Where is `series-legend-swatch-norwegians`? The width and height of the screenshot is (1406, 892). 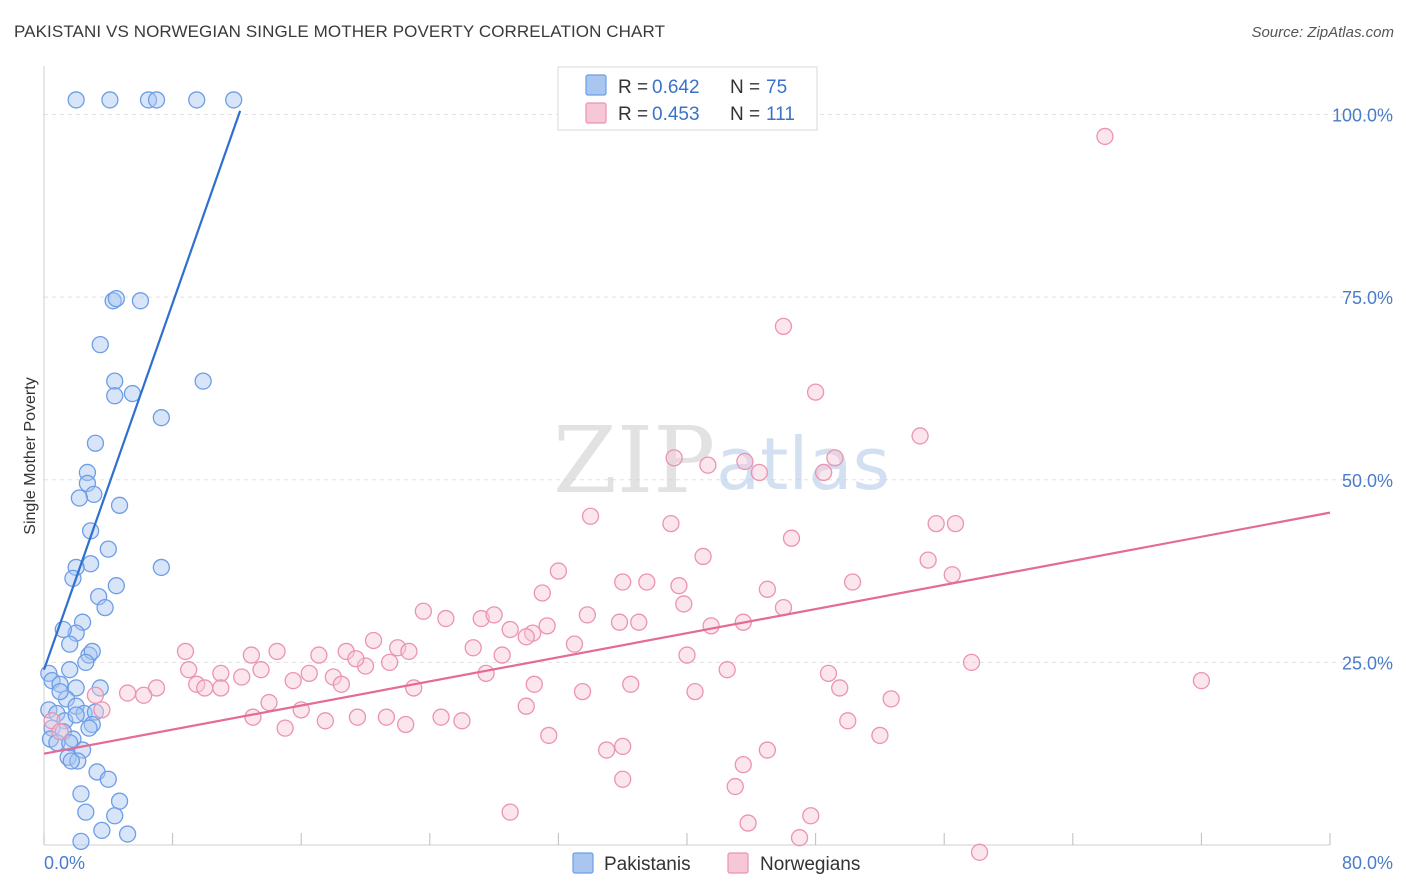 series-legend-swatch-norwegians is located at coordinates (738, 863).